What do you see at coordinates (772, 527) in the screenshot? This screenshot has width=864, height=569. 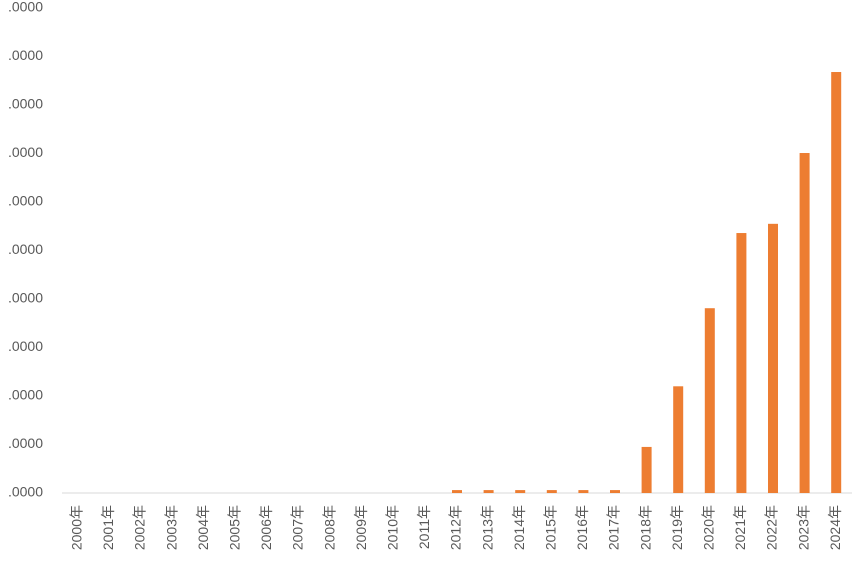 I see `x-tick-label: 2022年` at bounding box center [772, 527].